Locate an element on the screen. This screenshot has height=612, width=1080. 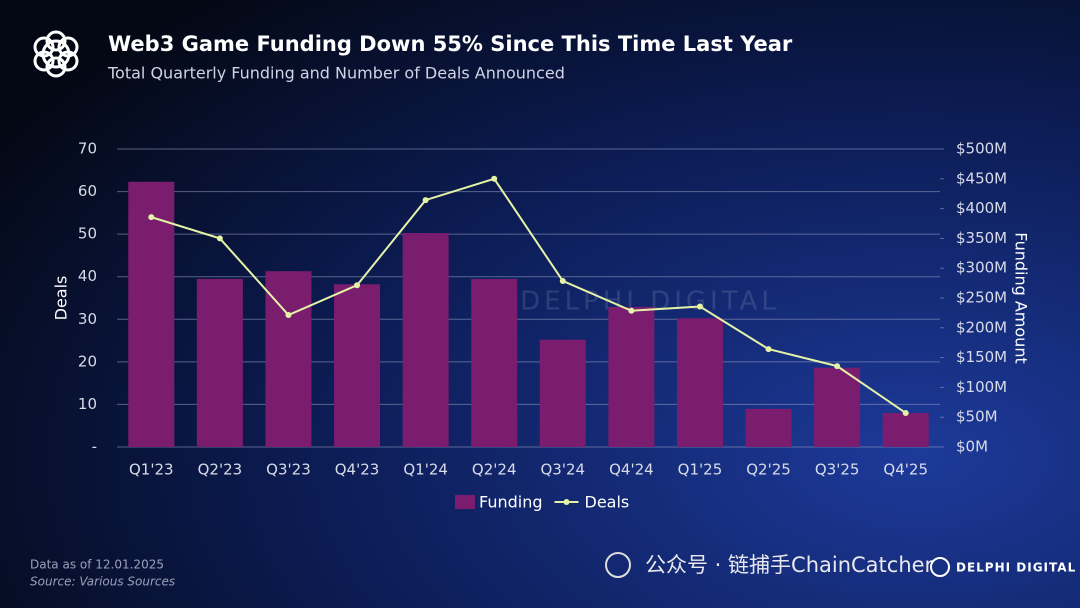
y-axis-label: Deals is located at coordinates (61, 298).